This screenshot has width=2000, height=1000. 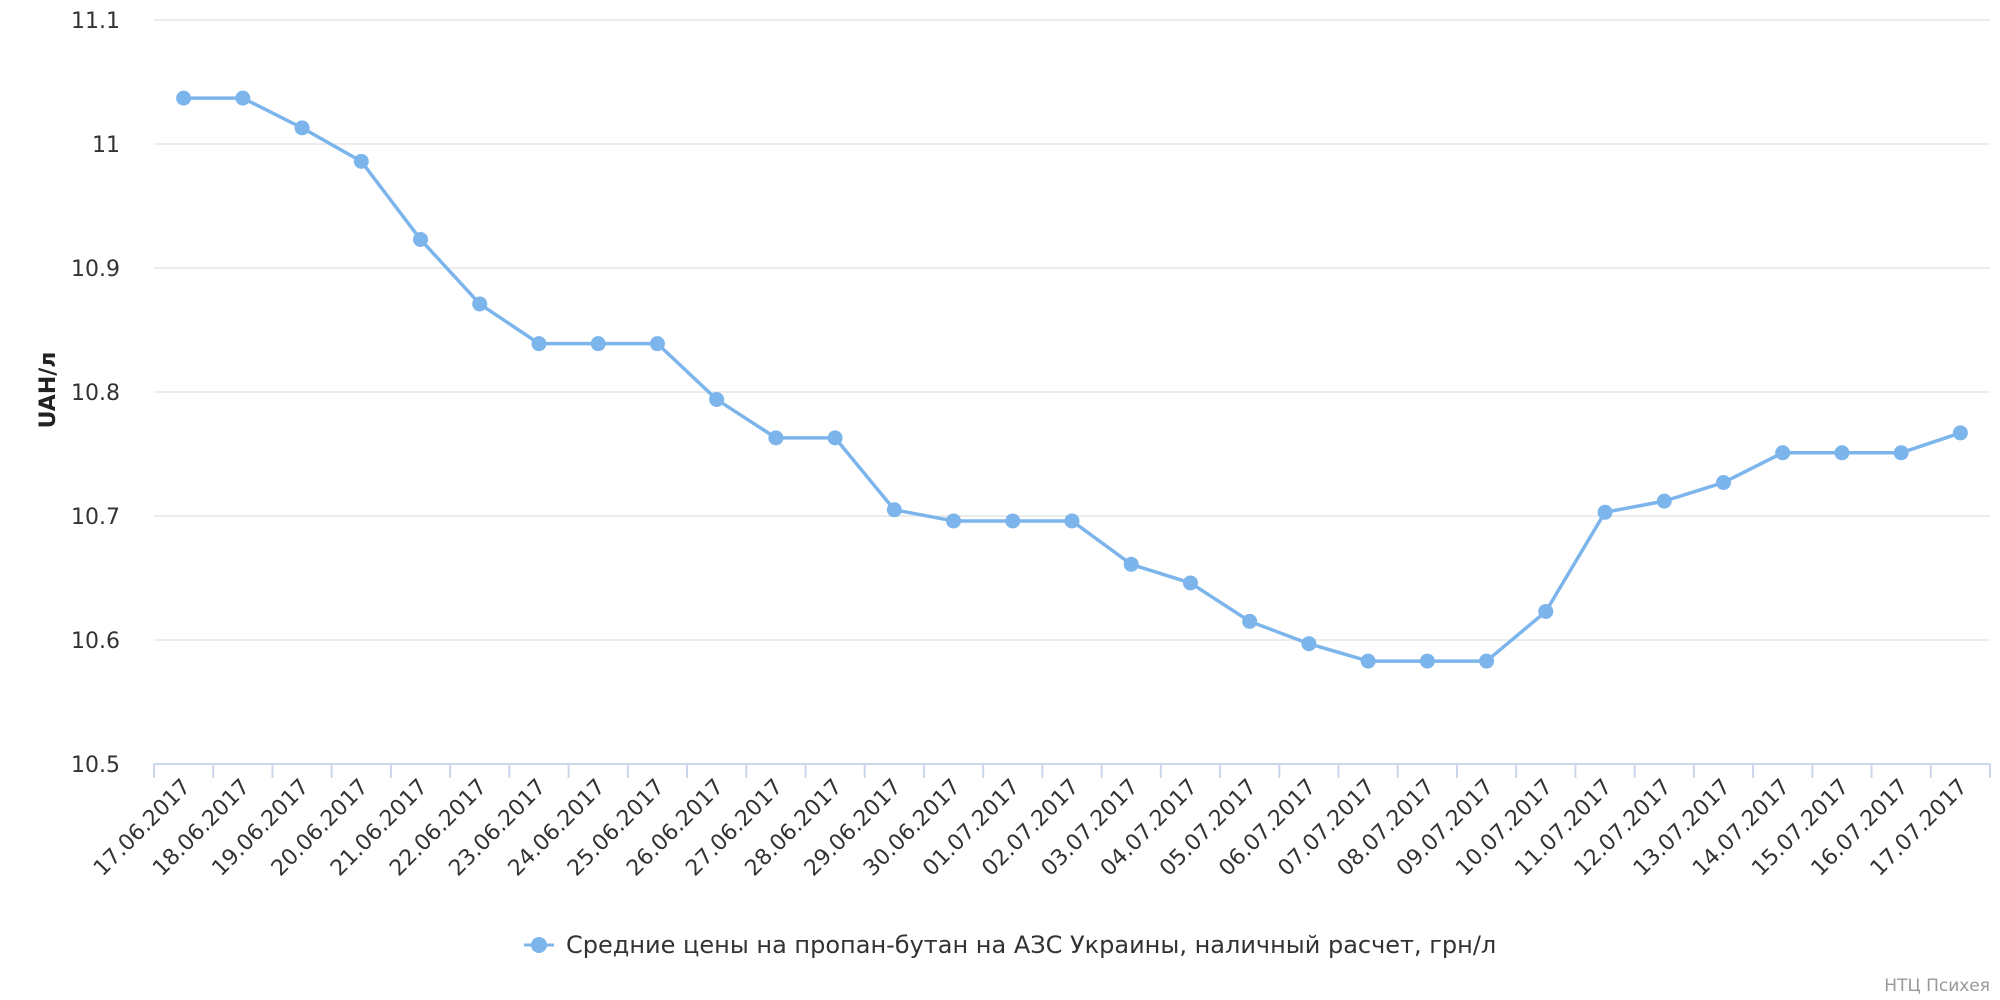 What do you see at coordinates (95, 21) in the screenshot?
I see `y-tick-label: 11.1` at bounding box center [95, 21].